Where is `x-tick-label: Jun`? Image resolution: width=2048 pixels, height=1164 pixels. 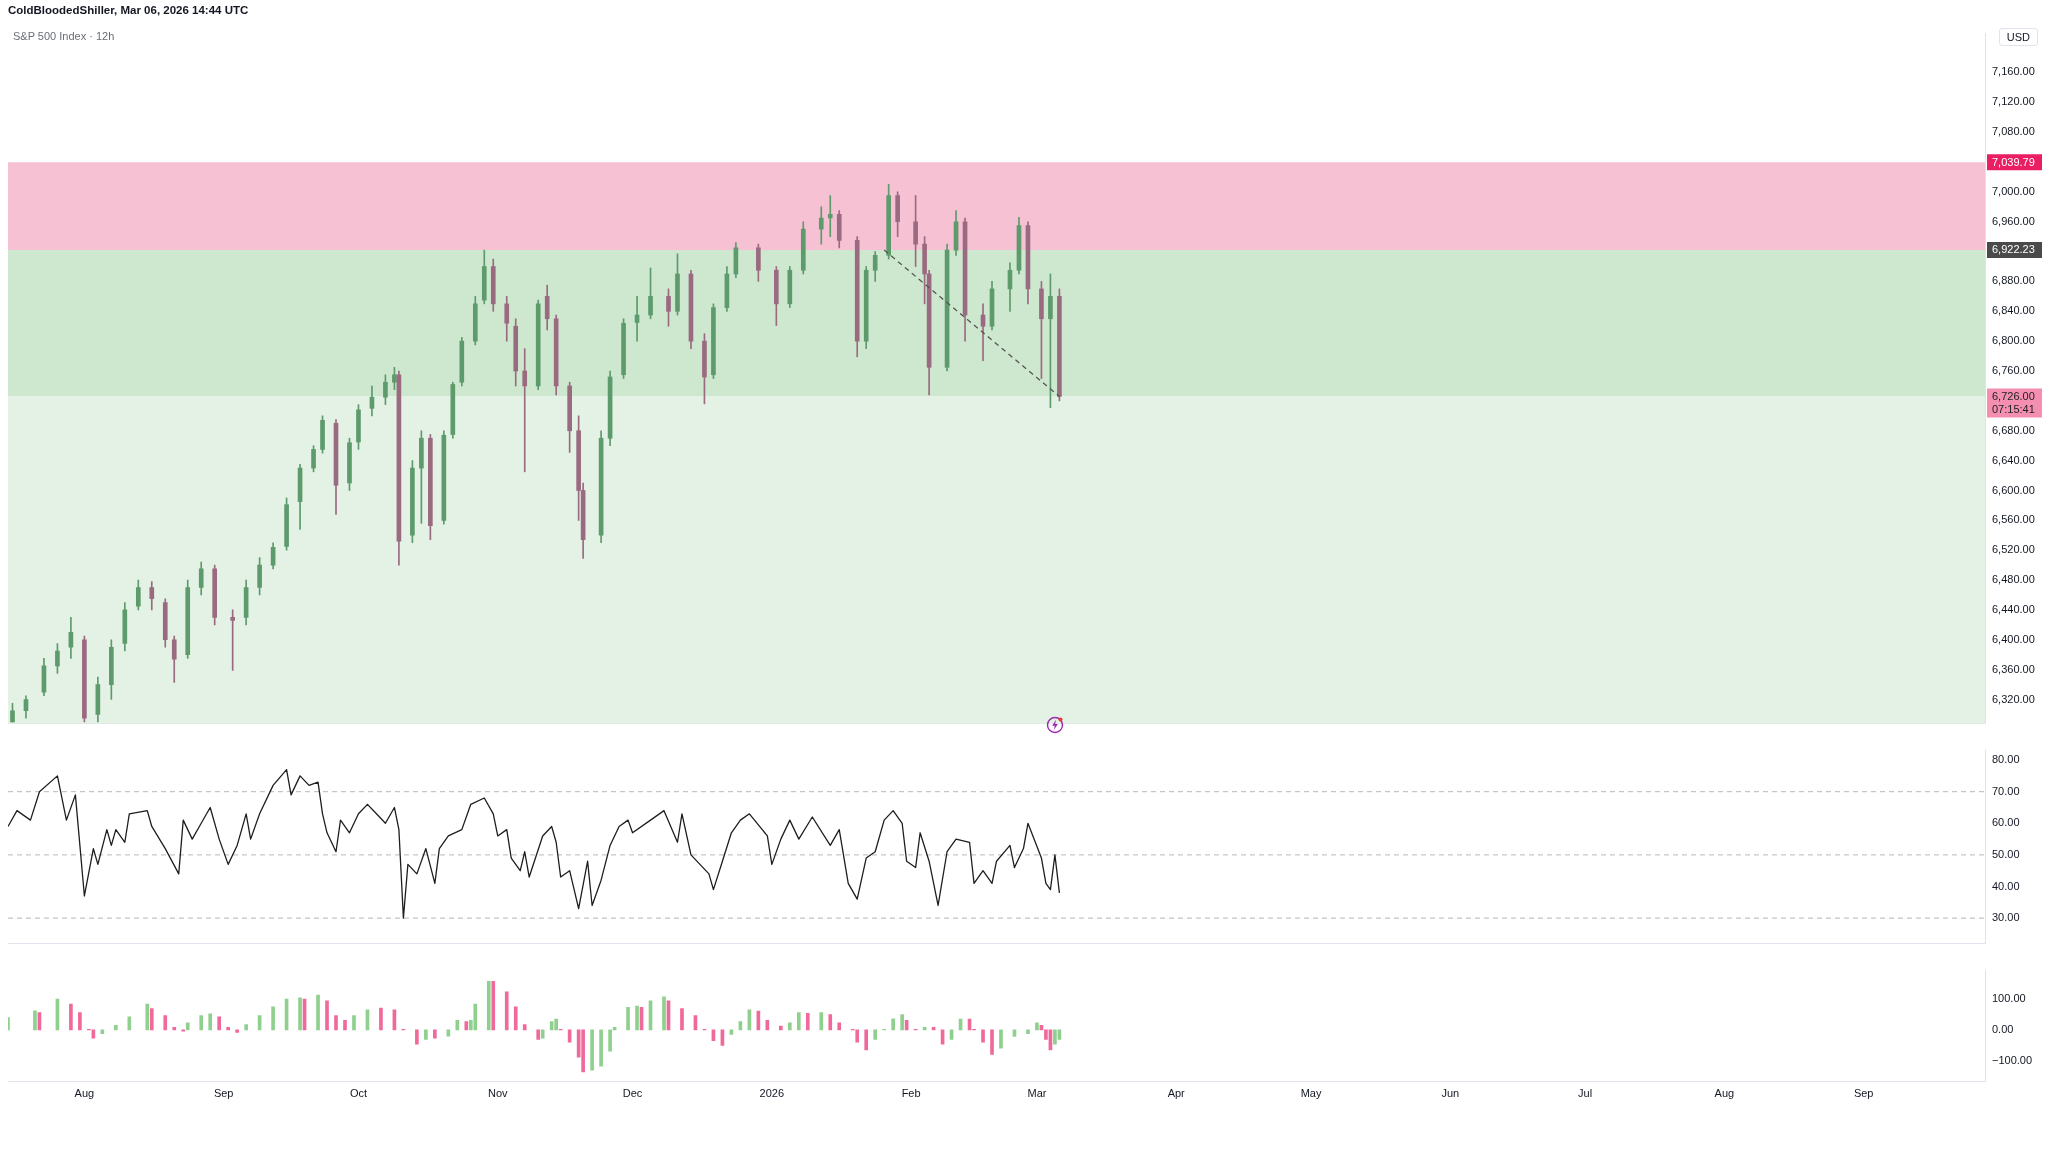 x-tick-label: Jun is located at coordinates (1450, 1093).